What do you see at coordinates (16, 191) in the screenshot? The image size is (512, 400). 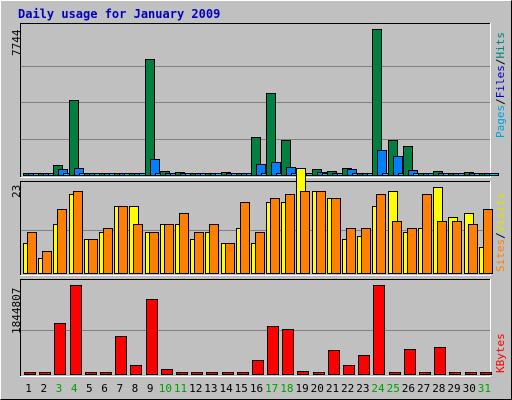 I see `sites-ymax-label: 23` at bounding box center [16, 191].